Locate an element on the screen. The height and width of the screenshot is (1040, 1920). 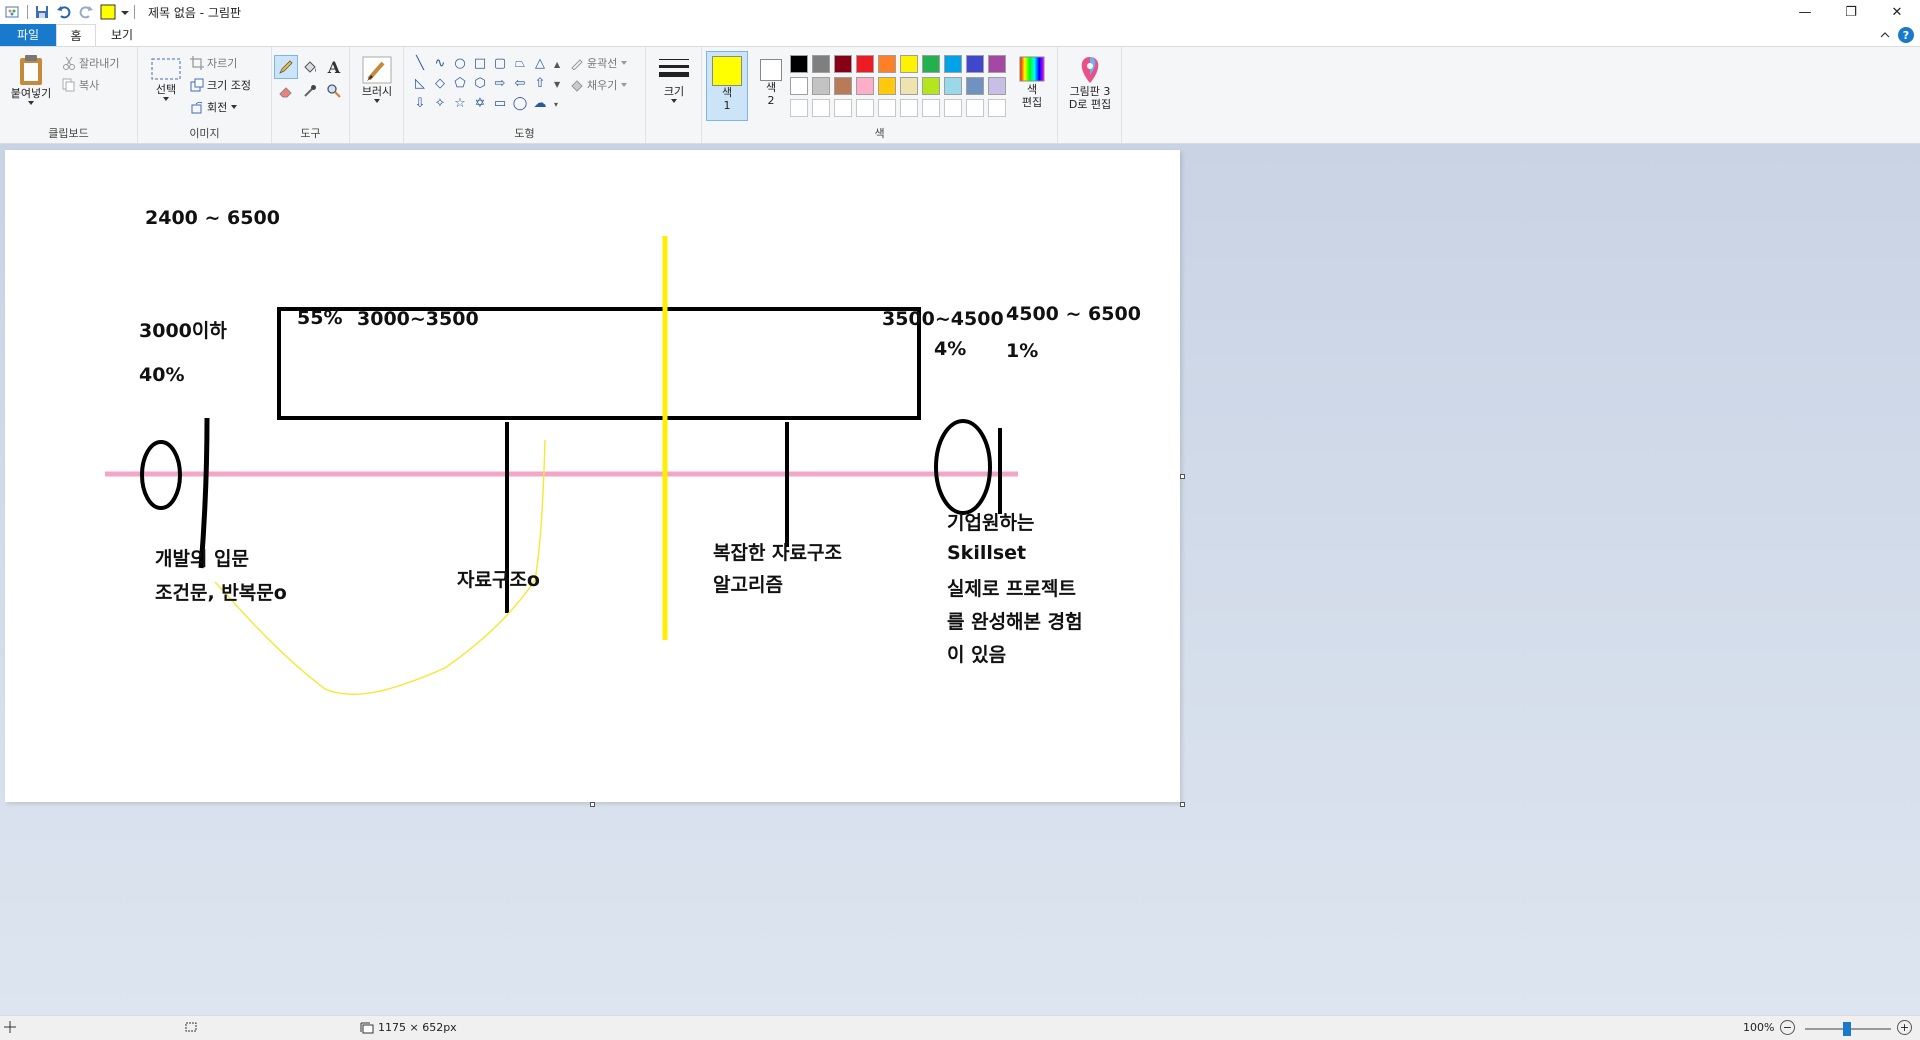
rounded-rectangle-shape-icon: ▢ is located at coordinates (500, 63).